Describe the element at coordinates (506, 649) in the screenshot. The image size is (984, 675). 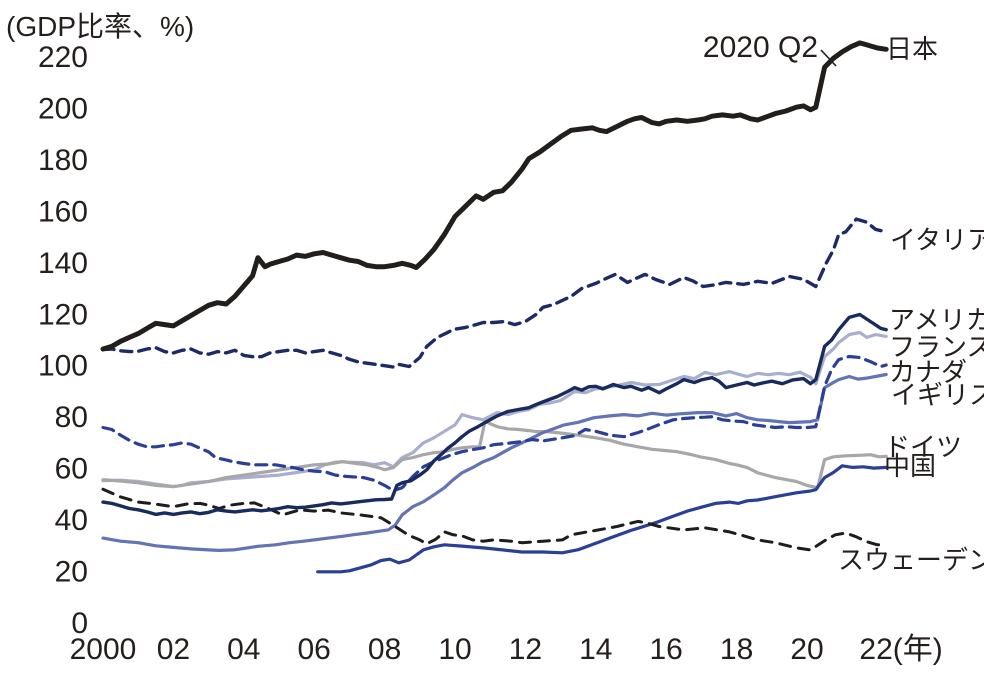
I see `x-axis-tick-labels: 2000 02 04 06 08 10 12 14 16 18 20 22(年)` at that location.